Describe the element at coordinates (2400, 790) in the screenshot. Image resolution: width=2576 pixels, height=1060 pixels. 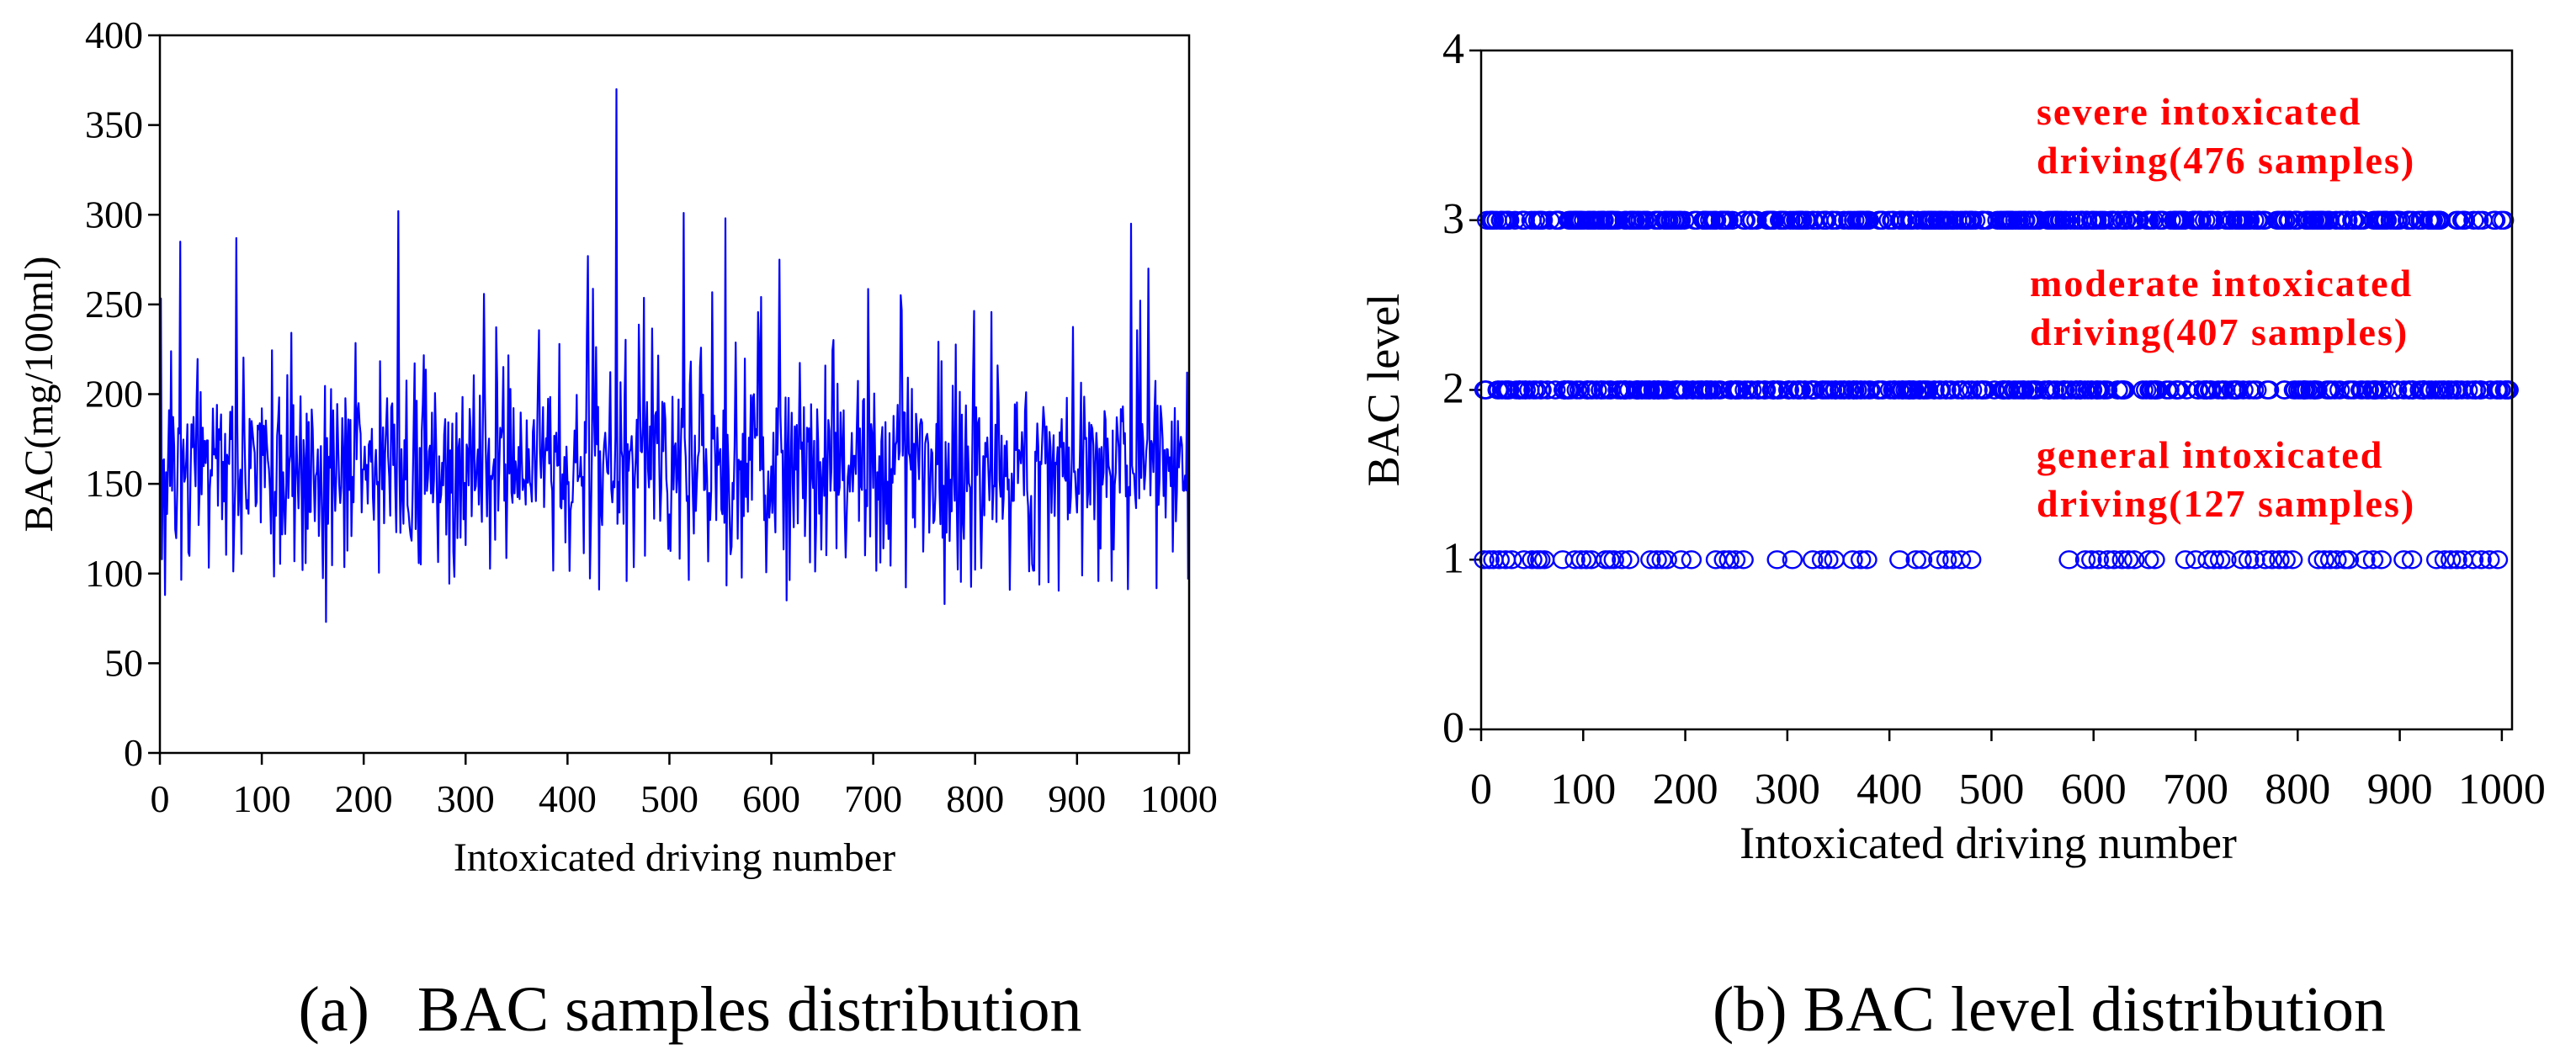
I see `chart-b-xtick-label: 900` at that location.